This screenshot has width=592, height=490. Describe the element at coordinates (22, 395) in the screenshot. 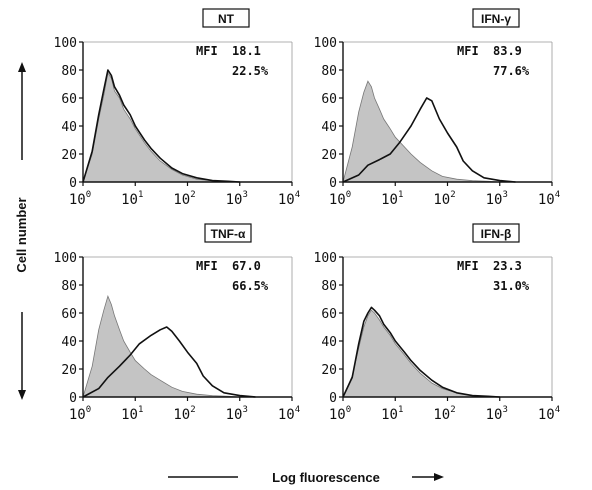

I see `y-axis-arrowhead-down` at that location.